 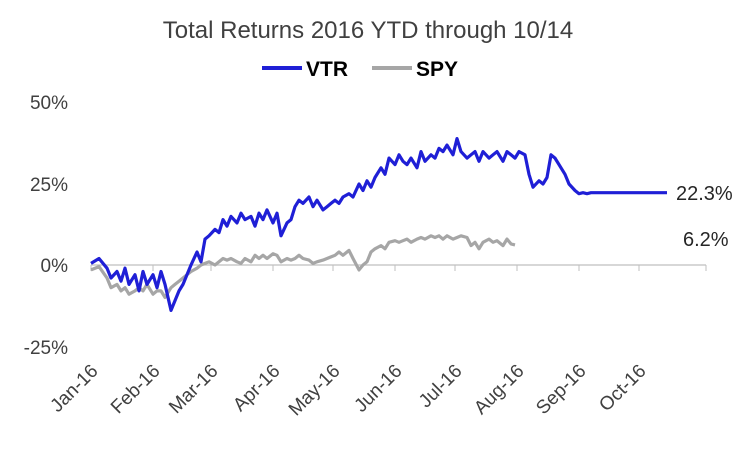 I want to click on y-tick-label: 50%, so click(x=49, y=103).